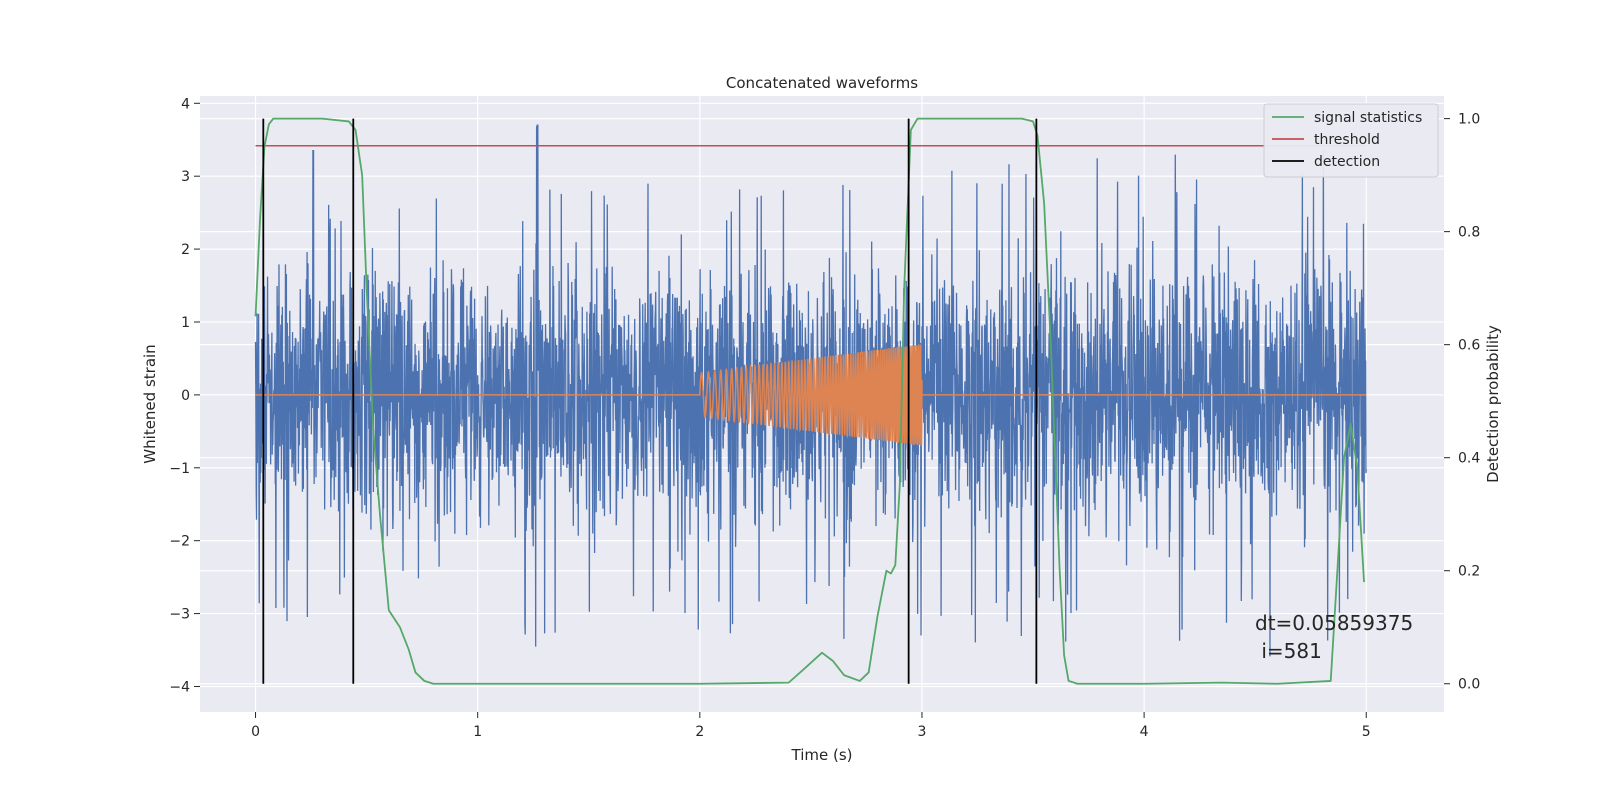 This screenshot has height=800, width=1600. I want to click on y-right-tick-label: 1.0, so click(1469, 120).